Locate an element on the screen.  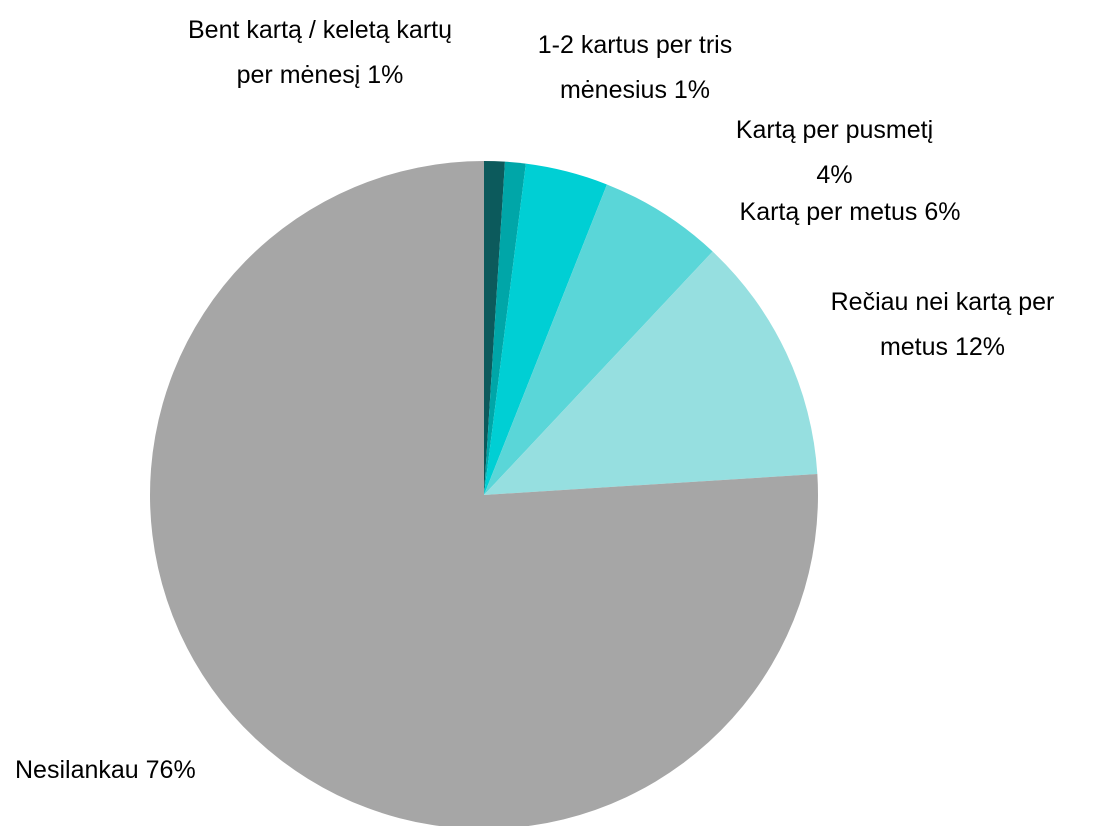
category-label: Kartą per metus is located at coordinates (828, 212).